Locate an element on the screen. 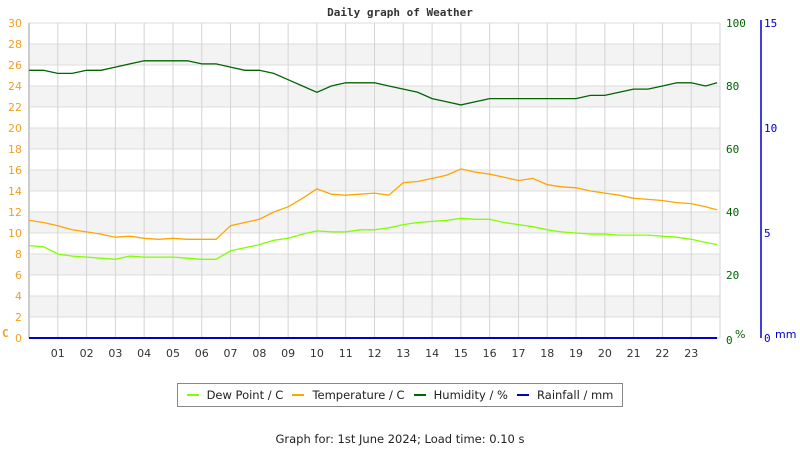 Image resolution: width=800 pixels, height=450 pixels. legend-label: Rainfall / mm is located at coordinates (575, 395).